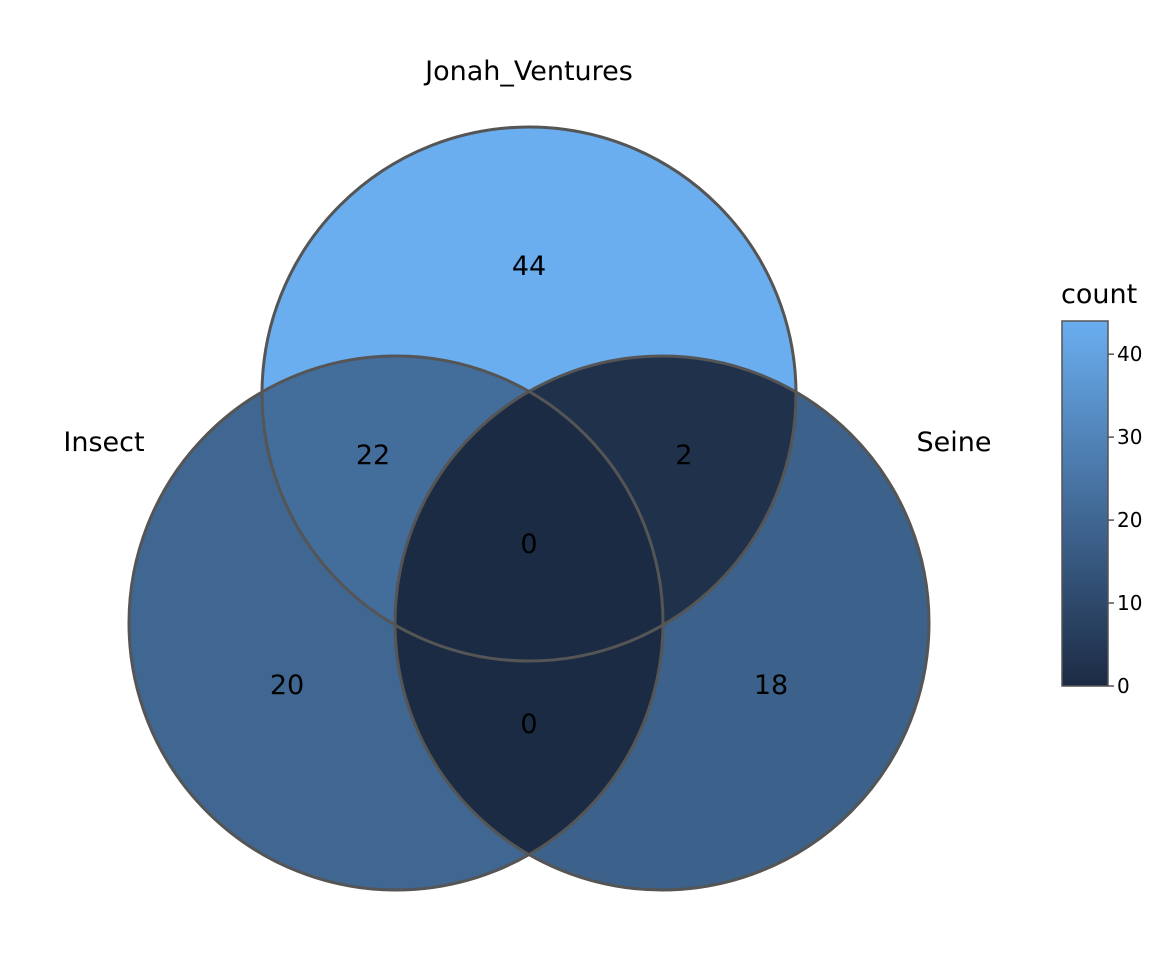 This screenshot has height=962, width=1164. Describe the element at coordinates (1099, 294) in the screenshot. I see `legend-title: count` at that location.